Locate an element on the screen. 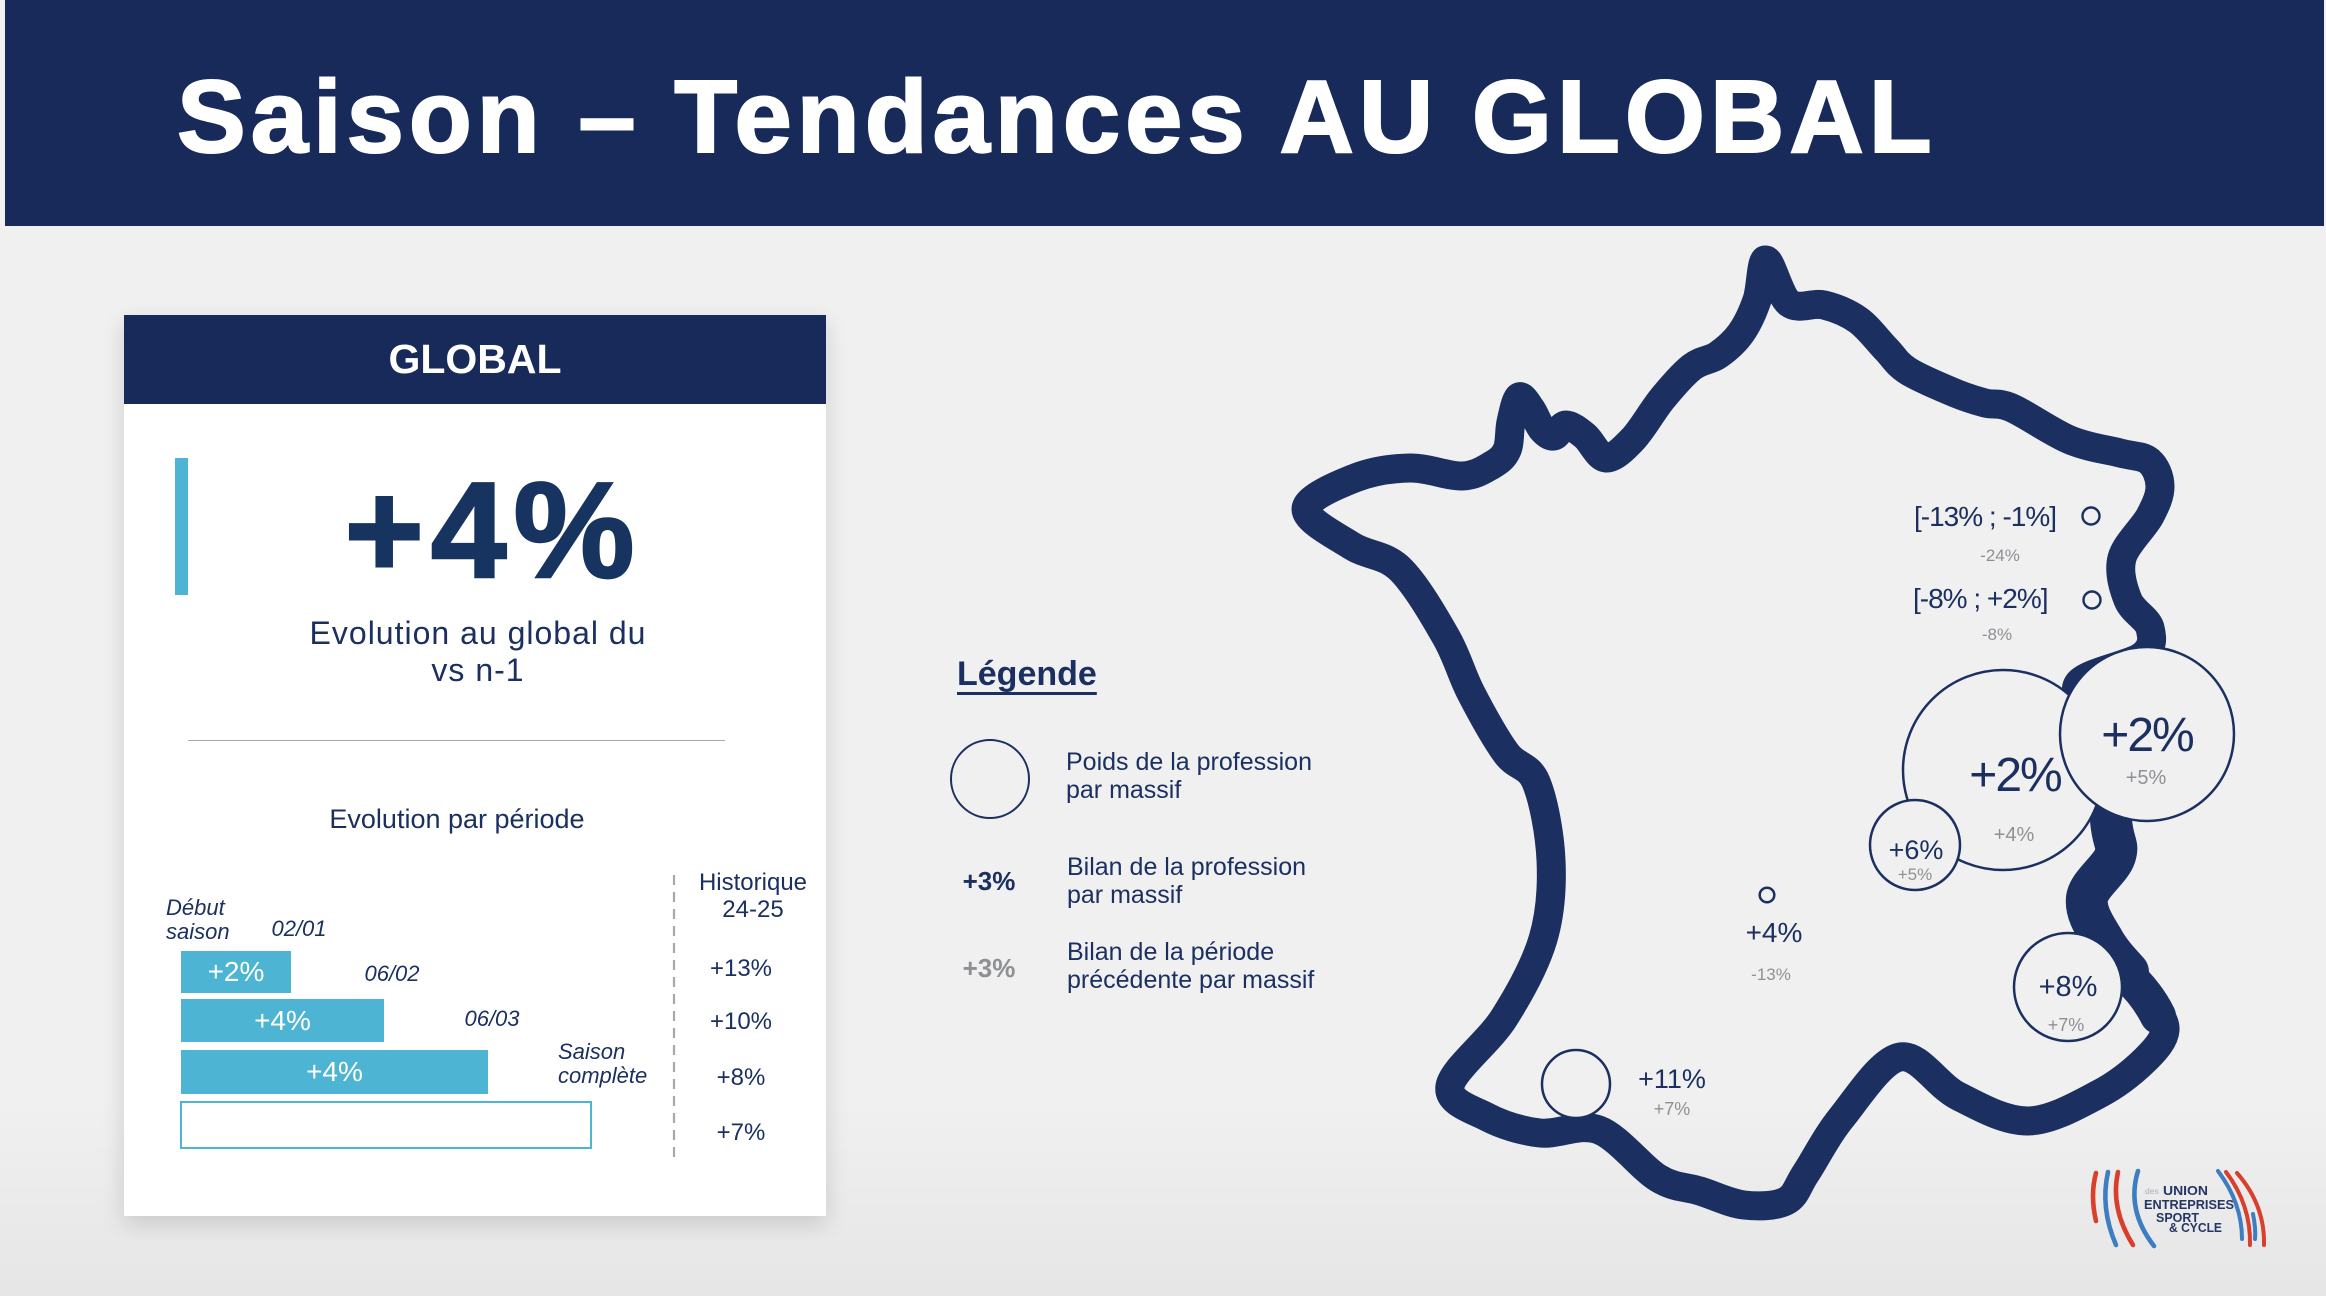  svg-text: ENTREPRISES is located at coordinates (2189, 1205).